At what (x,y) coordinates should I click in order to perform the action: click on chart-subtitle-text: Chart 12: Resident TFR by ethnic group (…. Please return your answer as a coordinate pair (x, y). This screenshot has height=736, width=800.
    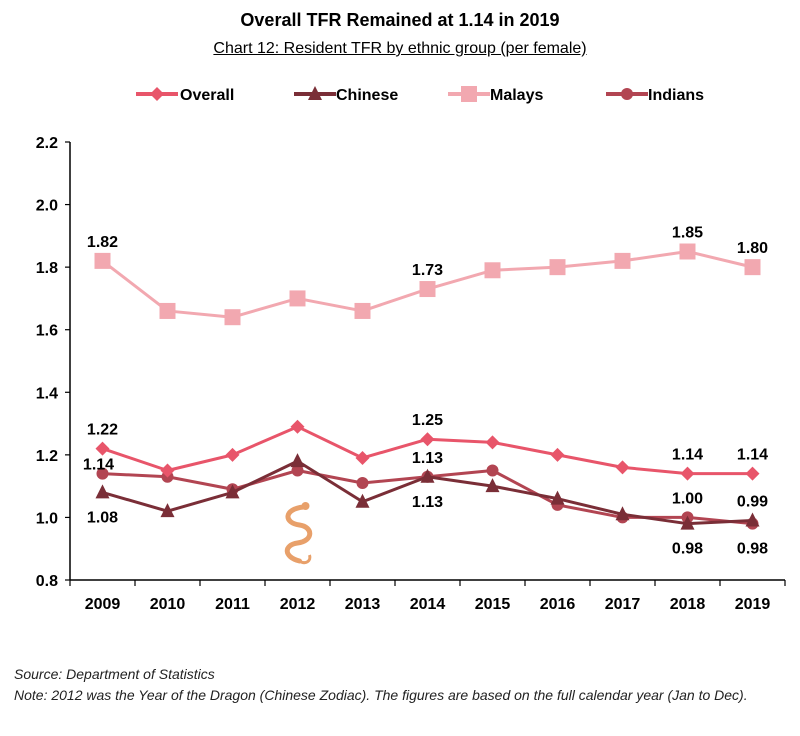
    Looking at the image, I should click on (400, 48).